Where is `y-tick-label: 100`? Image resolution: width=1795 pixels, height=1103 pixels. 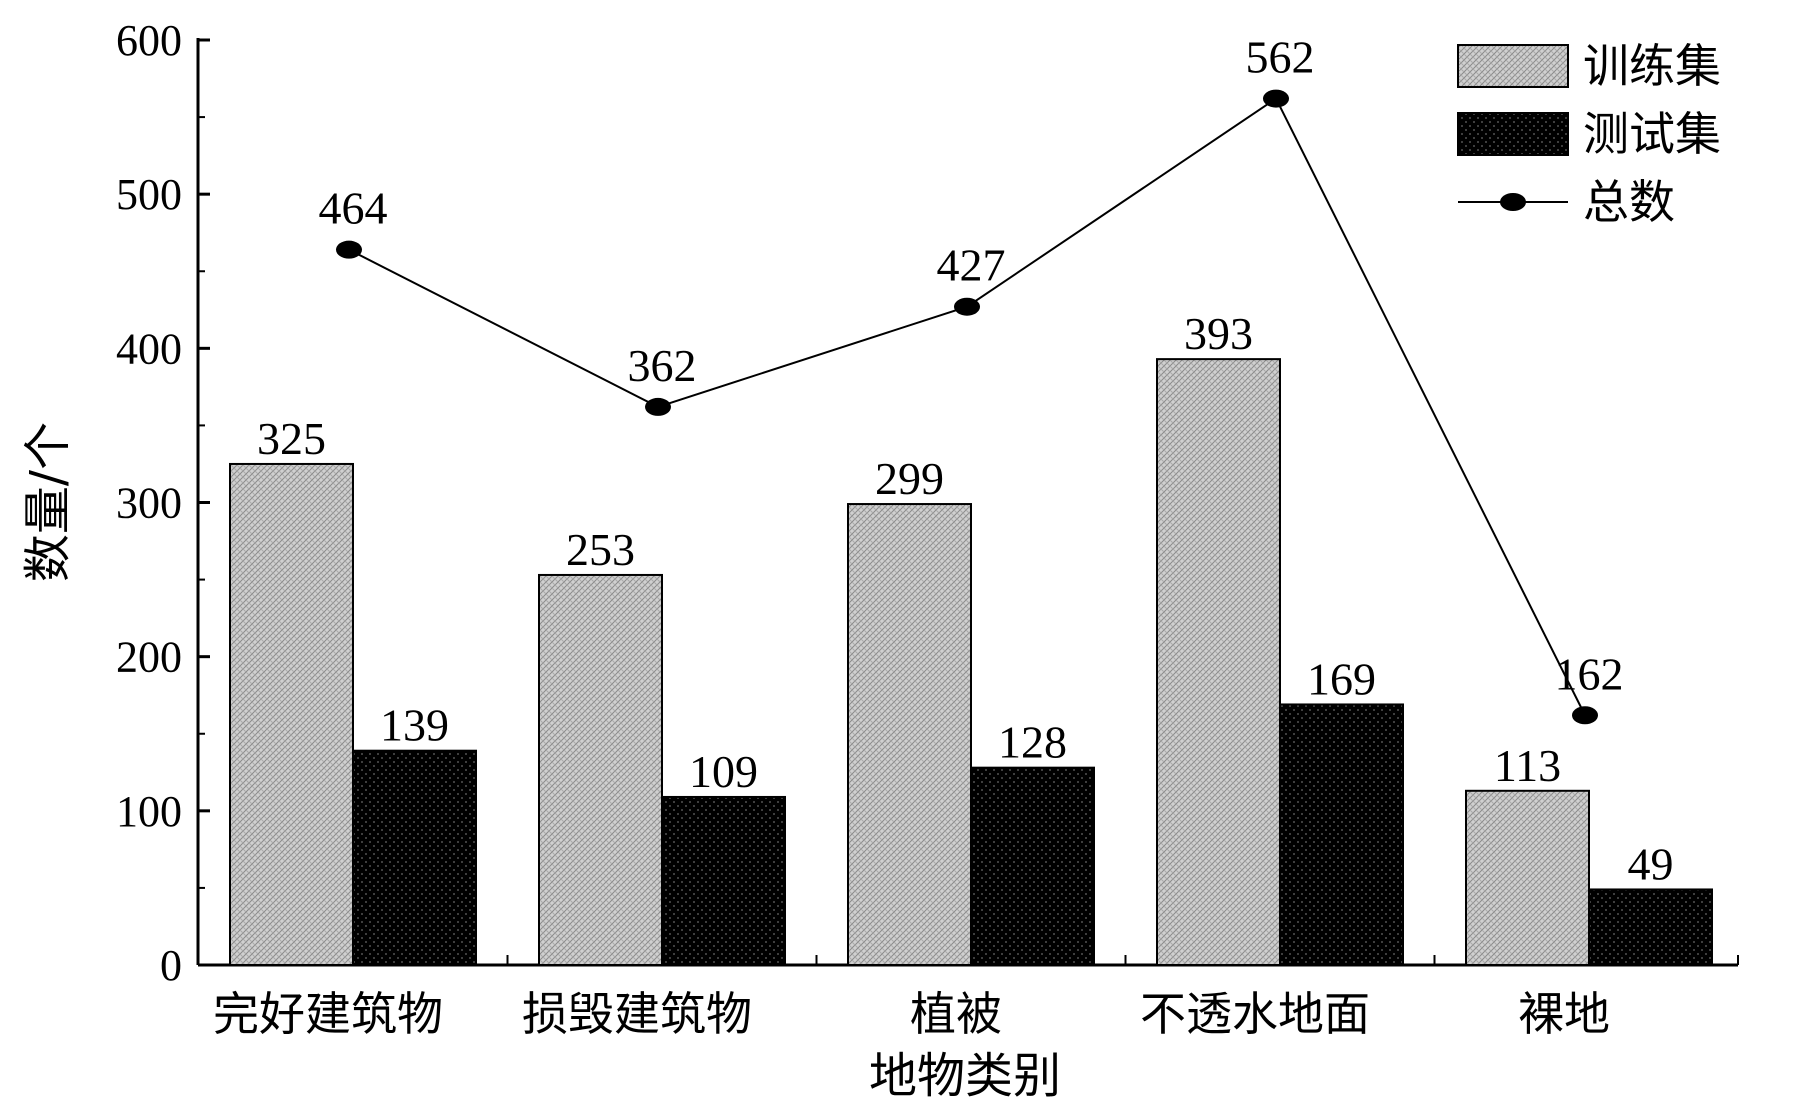 y-tick-label: 100 is located at coordinates (149, 811).